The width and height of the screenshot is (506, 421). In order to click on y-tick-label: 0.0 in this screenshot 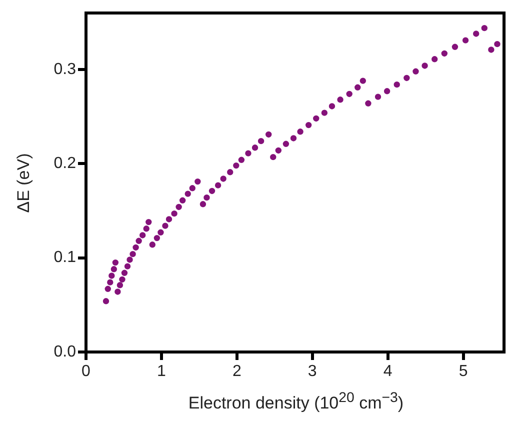, I will do `click(65, 351)`.